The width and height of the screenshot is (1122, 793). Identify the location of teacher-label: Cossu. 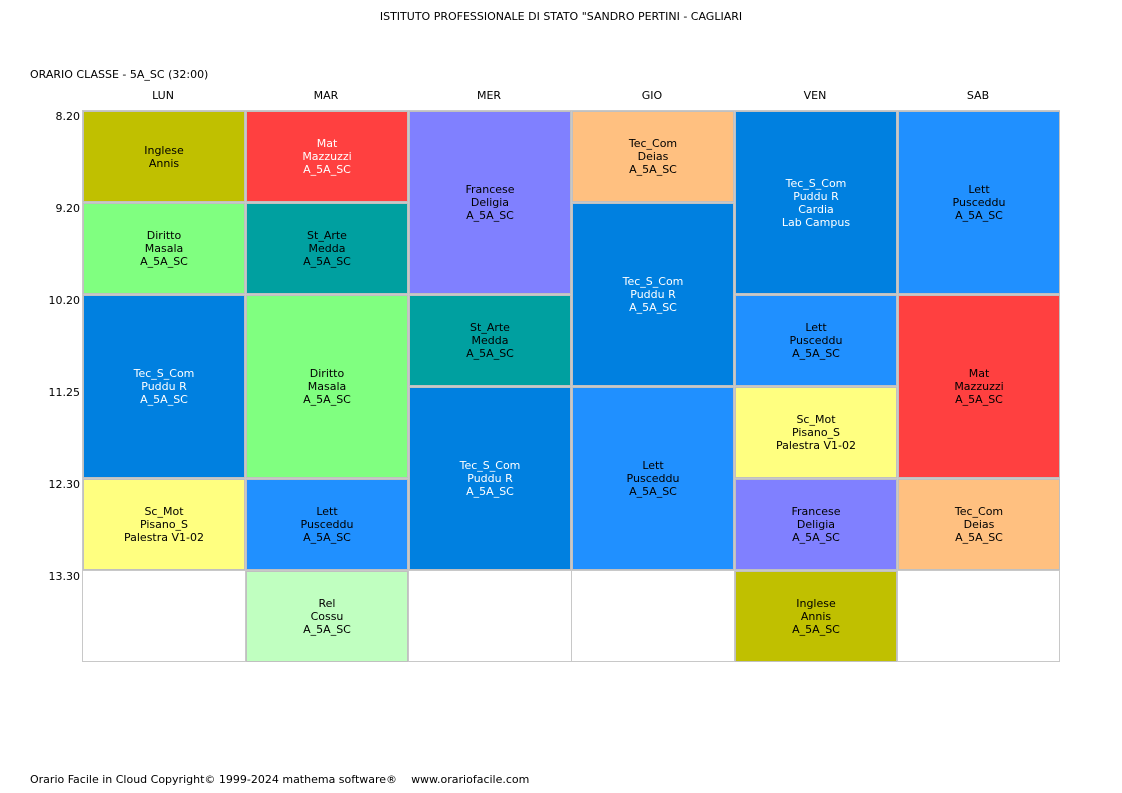
(327, 616).